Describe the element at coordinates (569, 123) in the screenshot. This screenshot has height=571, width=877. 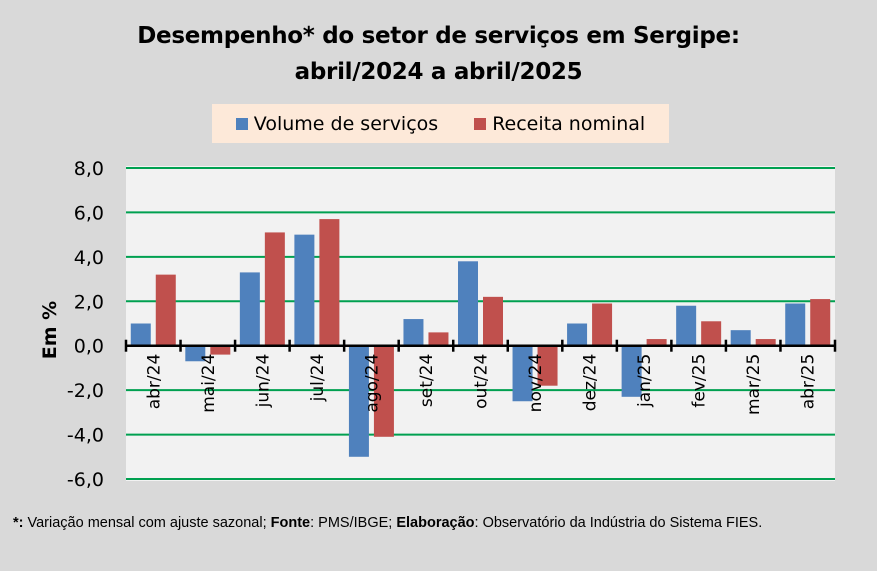
I see `legend-label-receita: Receita nominal` at that location.